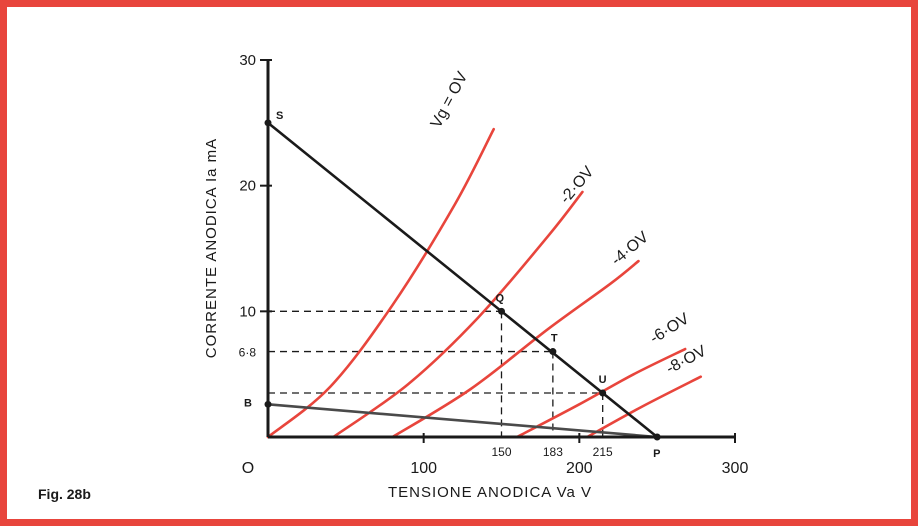  Describe the element at coordinates (211, 248) in the screenshot. I see `y-axis-title: CORRENTE ANODICA Ia mA` at that location.